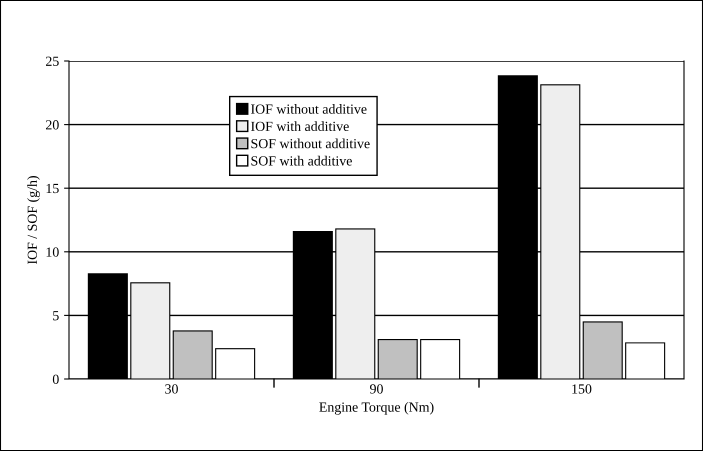 The height and width of the screenshot is (451, 703). What do you see at coordinates (52, 125) in the screenshot?
I see `y-tick-label: 20` at bounding box center [52, 125].